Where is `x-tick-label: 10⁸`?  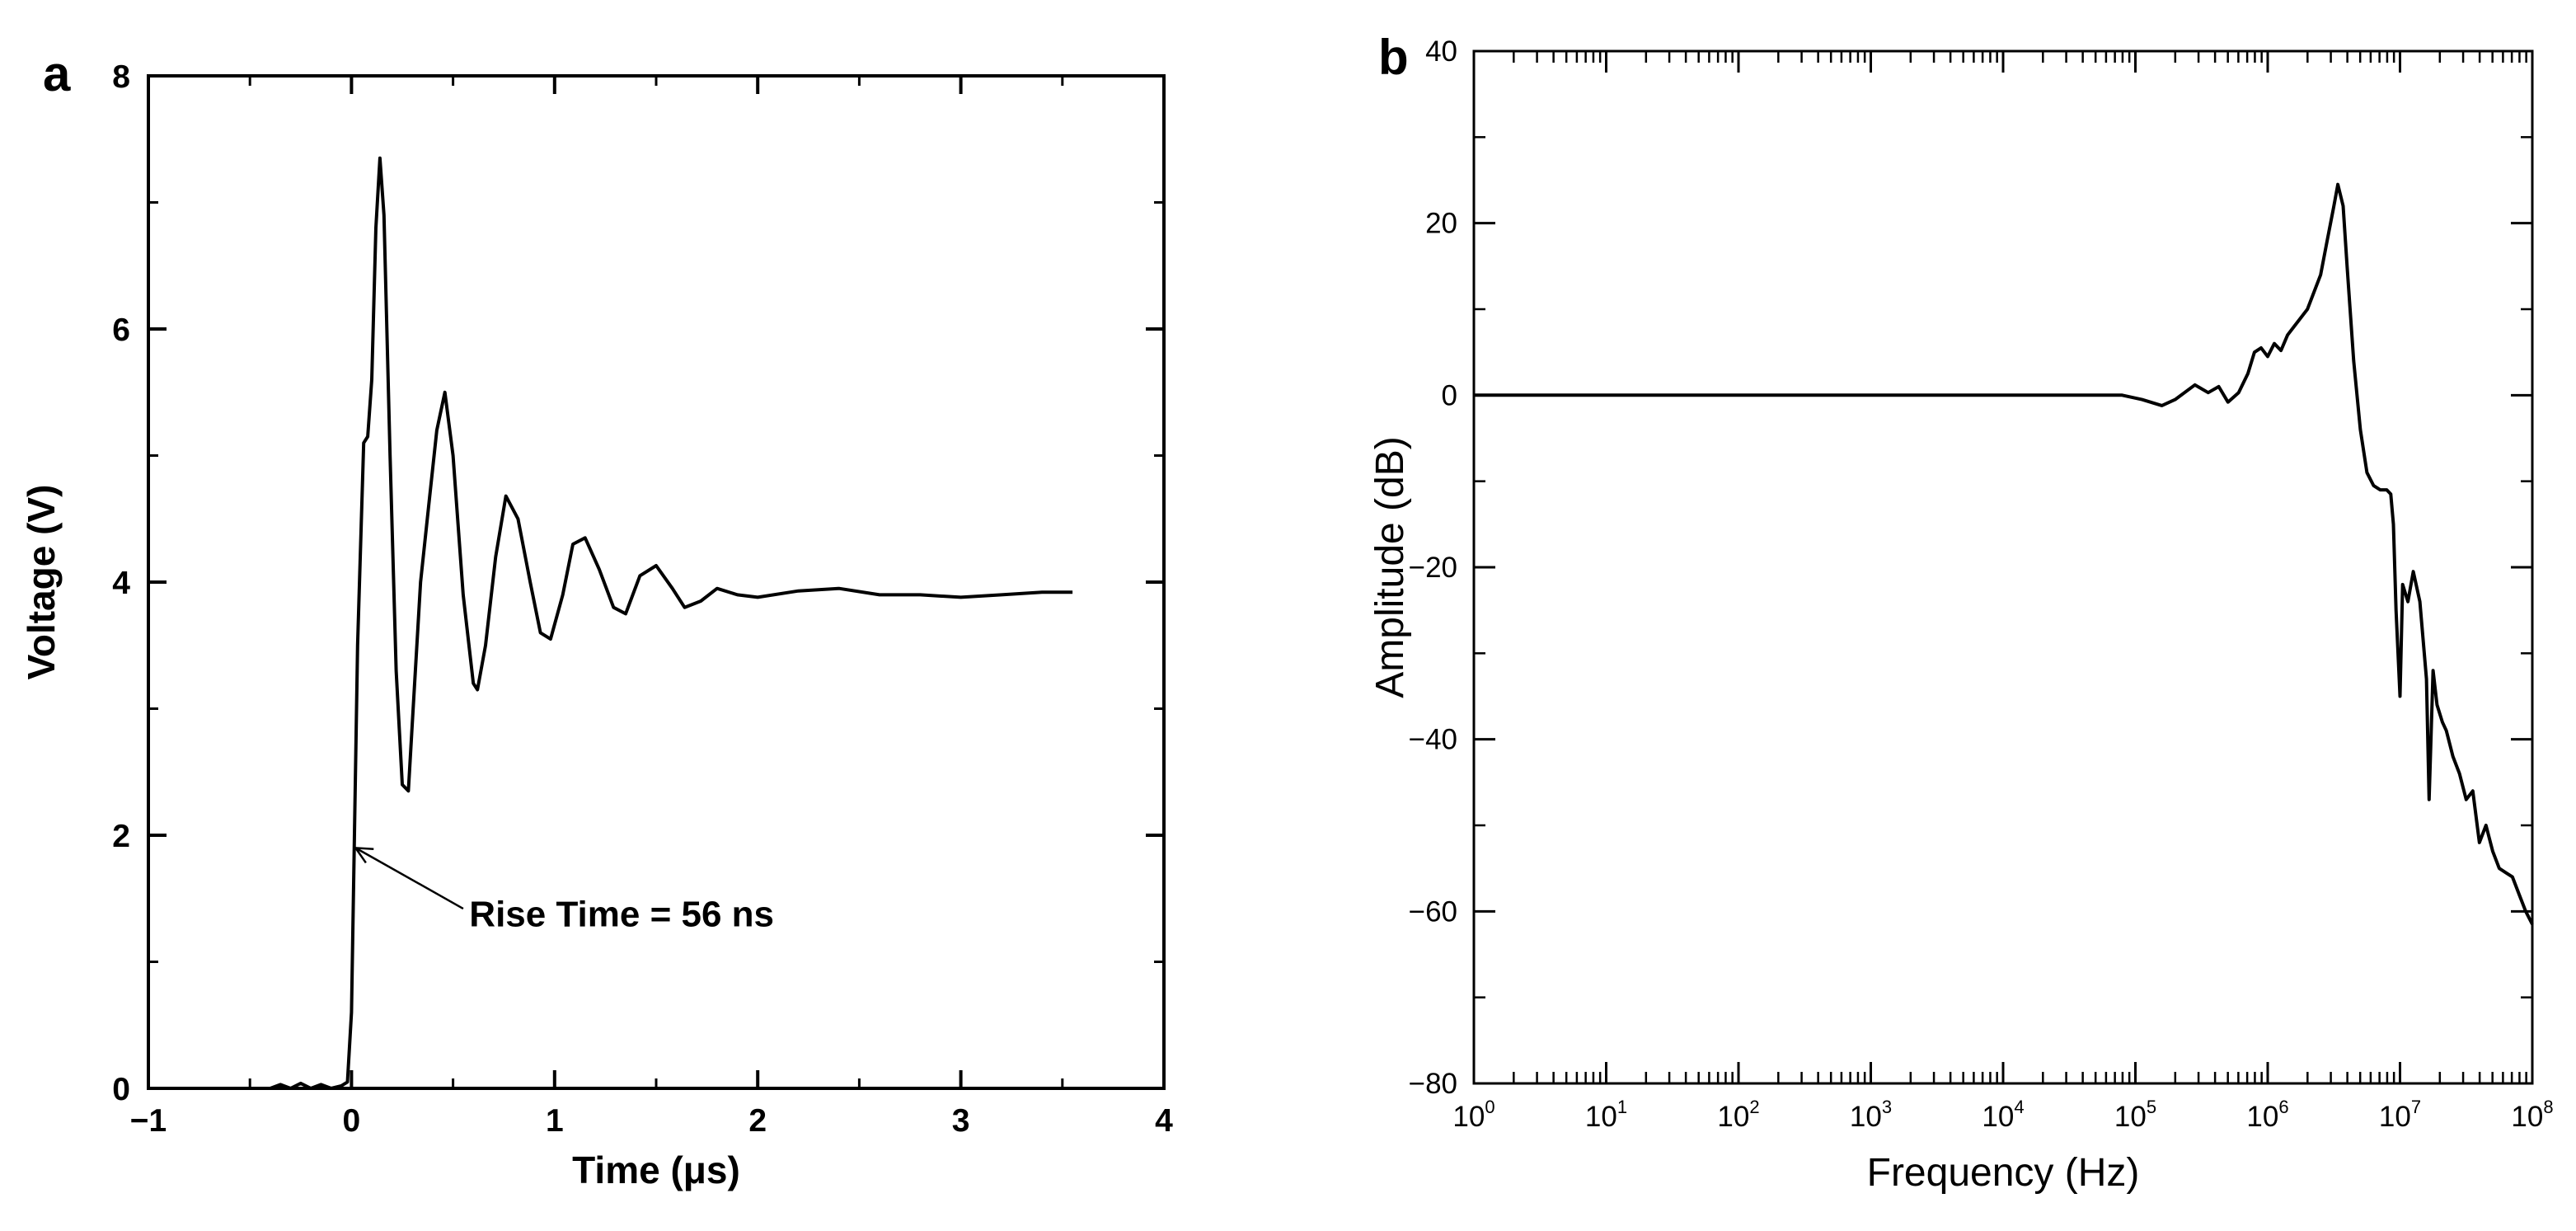 x-tick-label: 10⁸ is located at coordinates (2532, 1115).